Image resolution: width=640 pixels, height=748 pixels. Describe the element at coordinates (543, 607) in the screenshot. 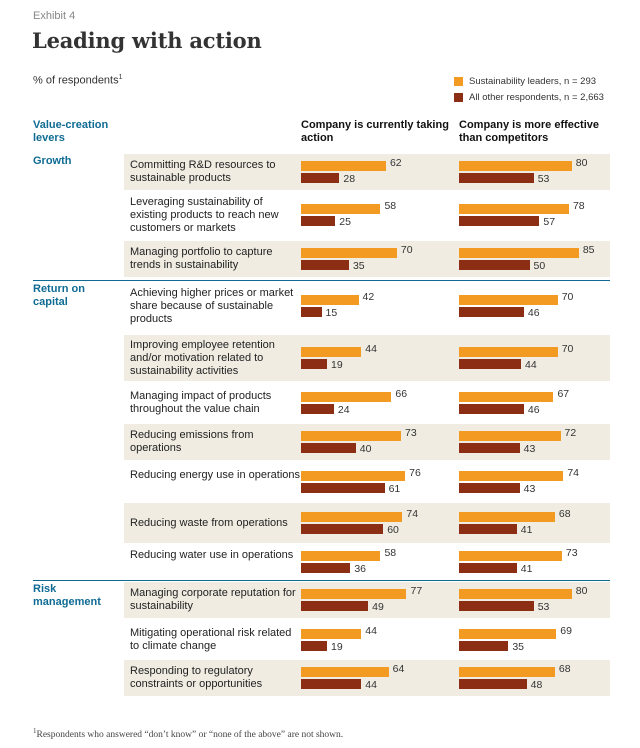

I see `value-label-more-effective-others: 53` at that location.